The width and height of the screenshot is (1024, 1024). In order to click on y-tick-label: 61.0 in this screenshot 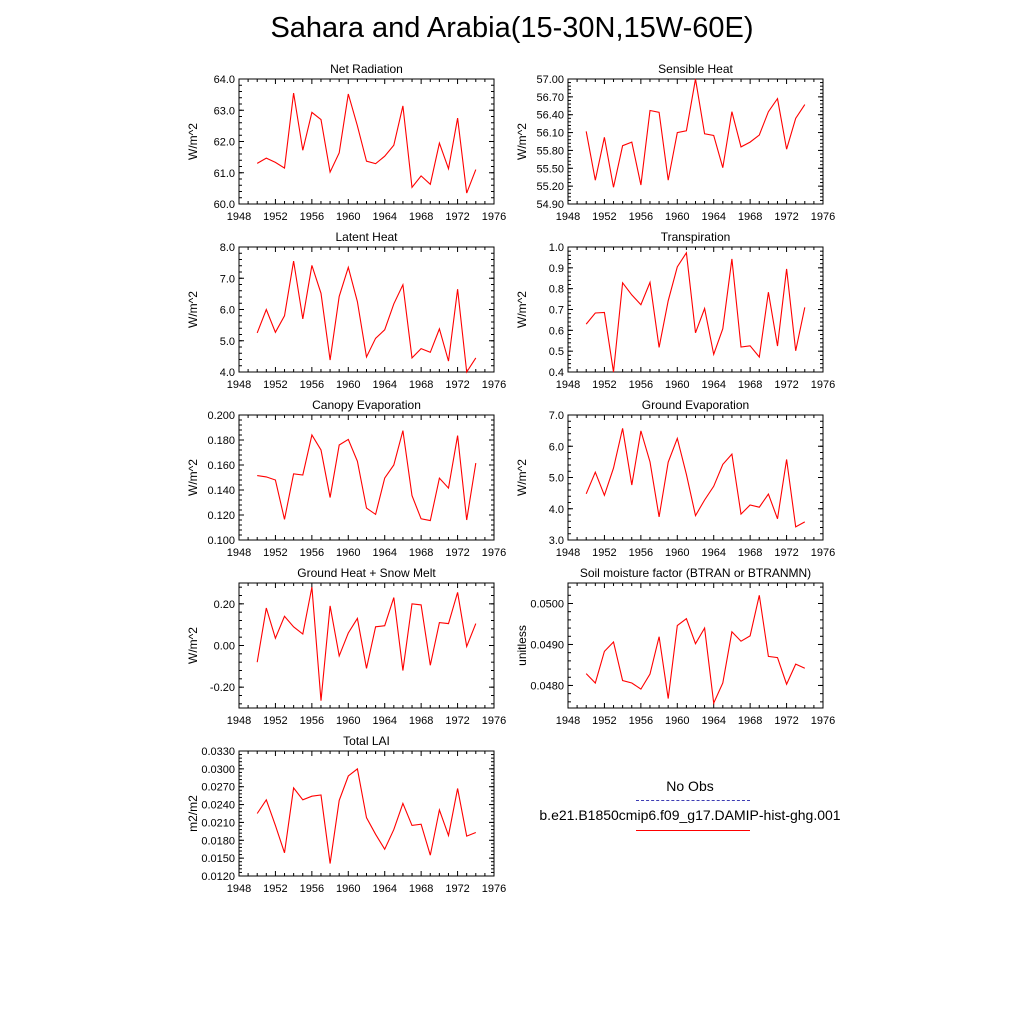, I will do `click(224, 174)`.